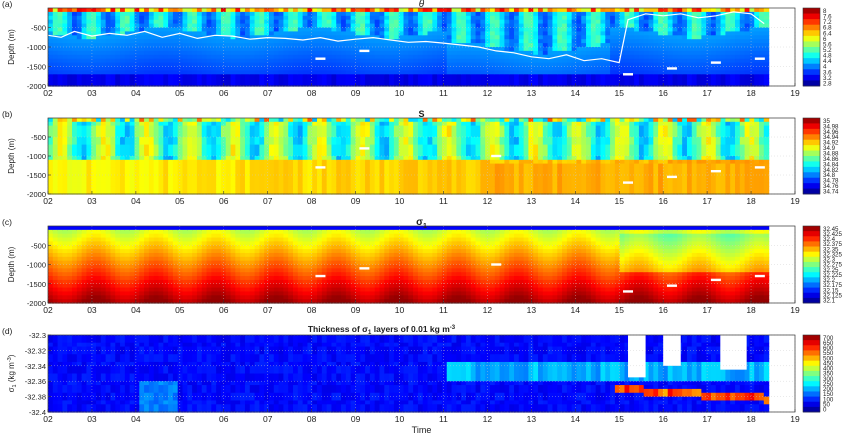  What do you see at coordinates (828, 399) in the screenshot?
I see `colorbar-tick-label: 100` at bounding box center [828, 399].